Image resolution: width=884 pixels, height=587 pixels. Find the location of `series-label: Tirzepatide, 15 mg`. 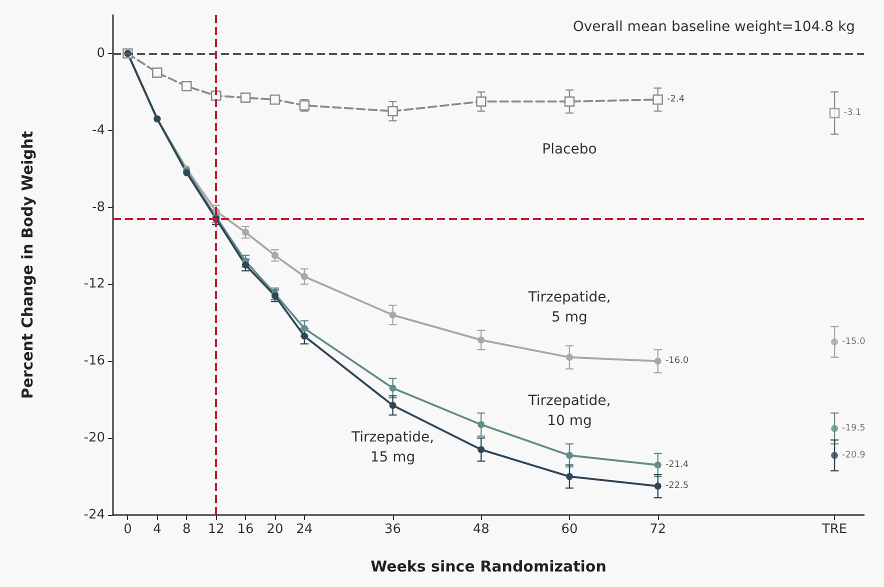

series-label: Tirzepatide, 15 mg is located at coordinates (392, 448).